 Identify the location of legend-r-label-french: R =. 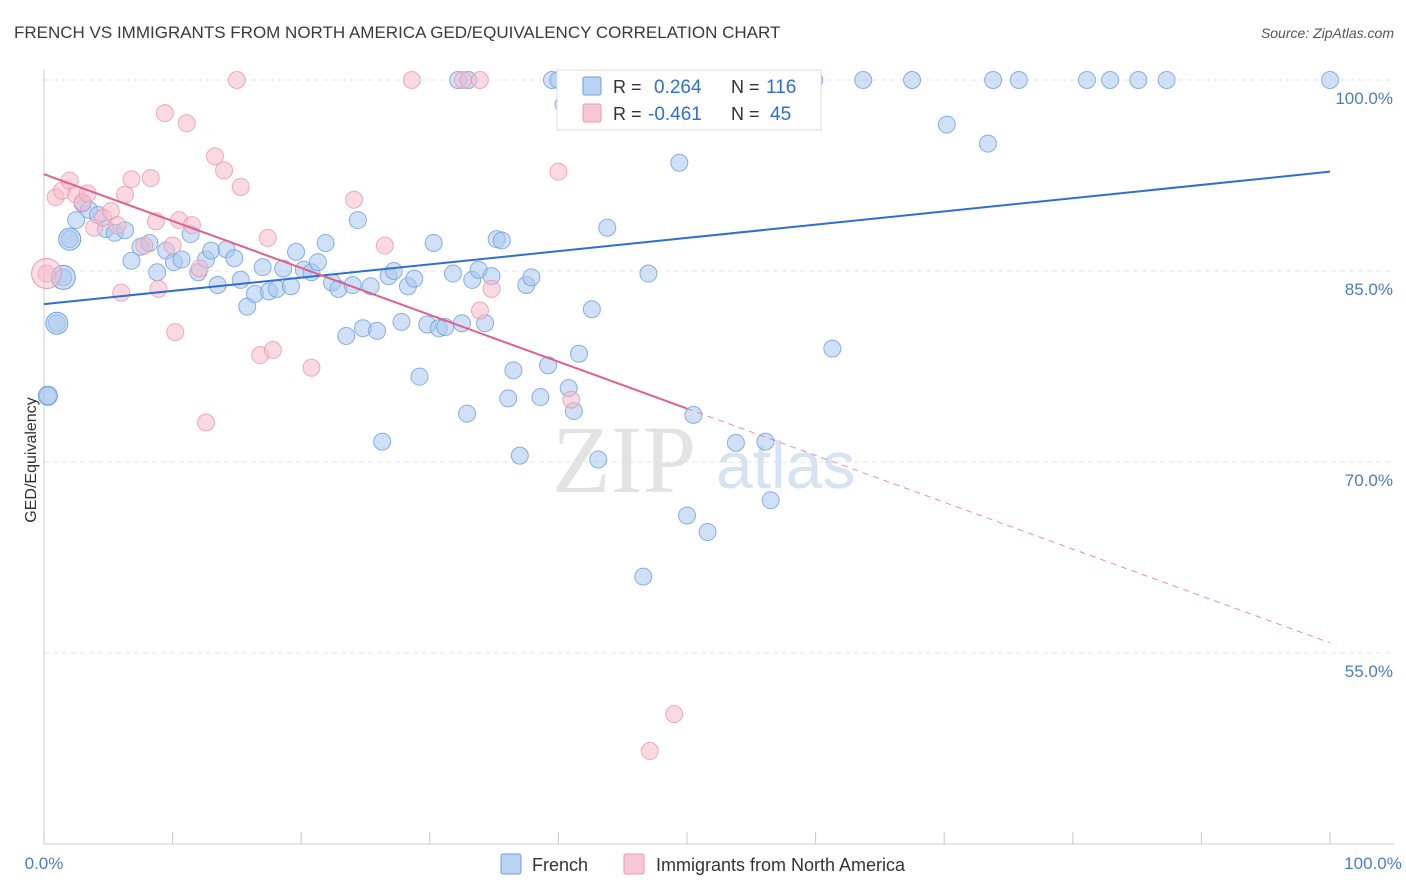
(627, 87).